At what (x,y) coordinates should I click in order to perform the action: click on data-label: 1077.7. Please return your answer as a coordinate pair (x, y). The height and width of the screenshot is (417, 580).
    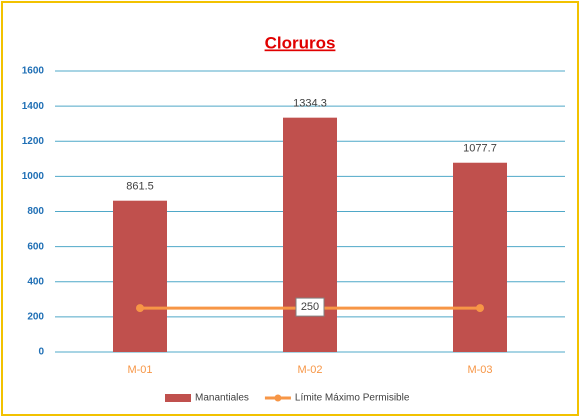
    Looking at the image, I should click on (480, 149).